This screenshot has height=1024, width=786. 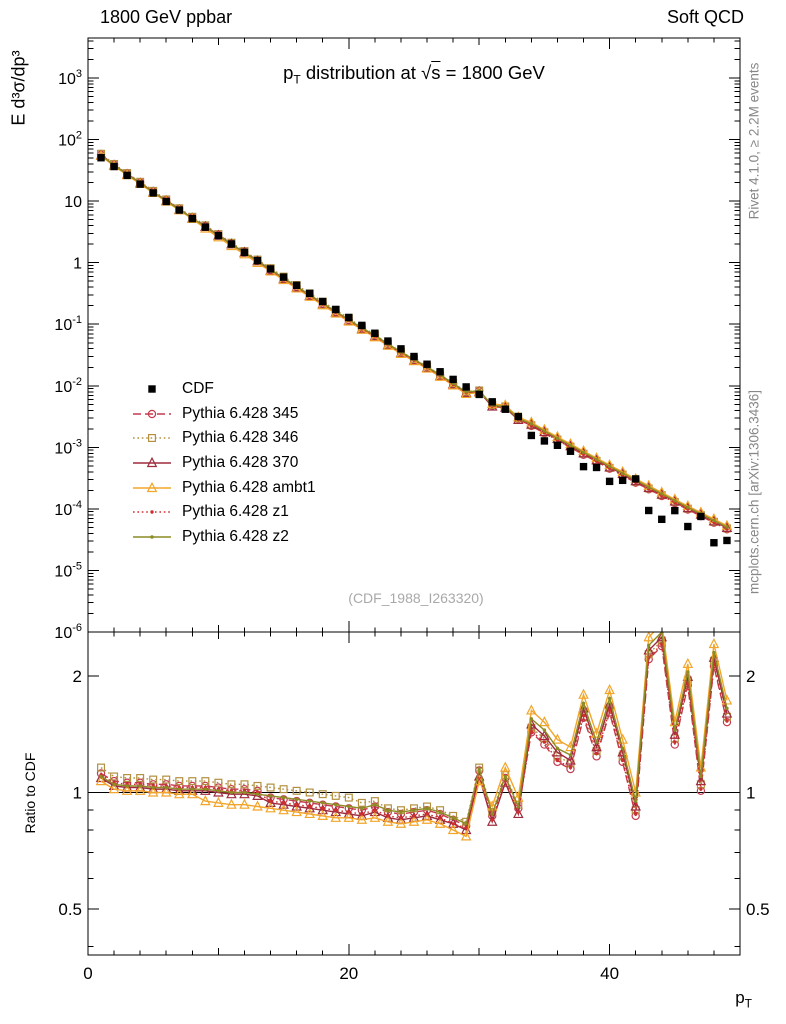 What do you see at coordinates (609, 973) in the screenshot?
I see `svg-text: 40` at bounding box center [609, 973].